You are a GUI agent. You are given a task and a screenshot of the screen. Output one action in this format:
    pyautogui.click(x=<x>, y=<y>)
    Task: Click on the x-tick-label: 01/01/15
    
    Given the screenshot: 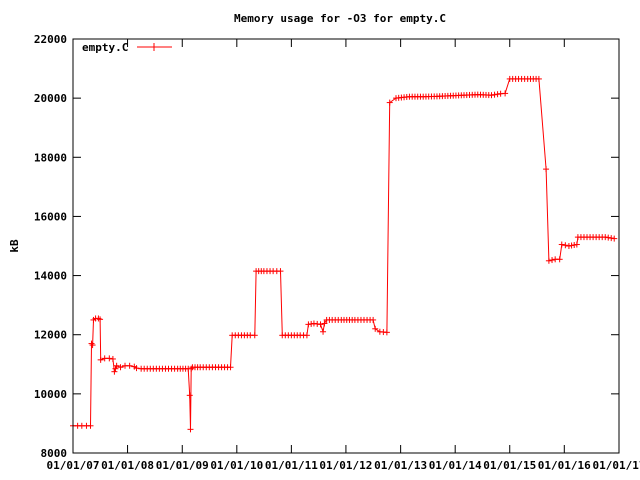 What is the action you would take?
    pyautogui.click(x=509, y=465)
    